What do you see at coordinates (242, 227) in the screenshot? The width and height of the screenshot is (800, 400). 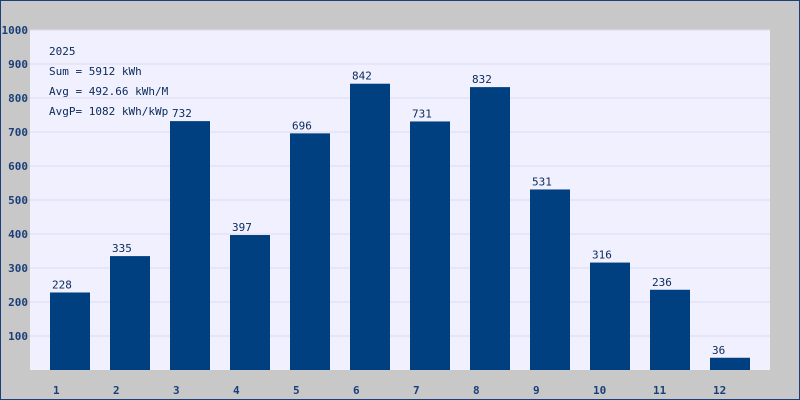 I see `value-label: 397` at bounding box center [242, 227].